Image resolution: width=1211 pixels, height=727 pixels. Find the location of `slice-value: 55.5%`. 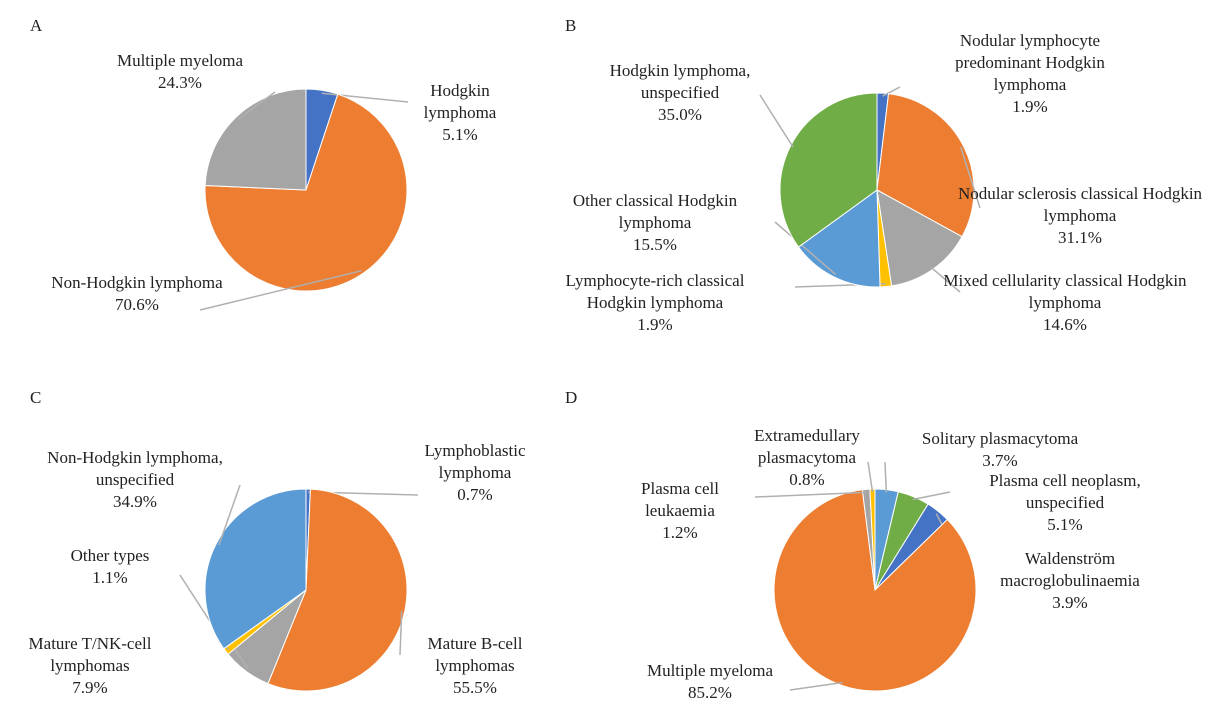

slice-value: 55.5% is located at coordinates (475, 687).